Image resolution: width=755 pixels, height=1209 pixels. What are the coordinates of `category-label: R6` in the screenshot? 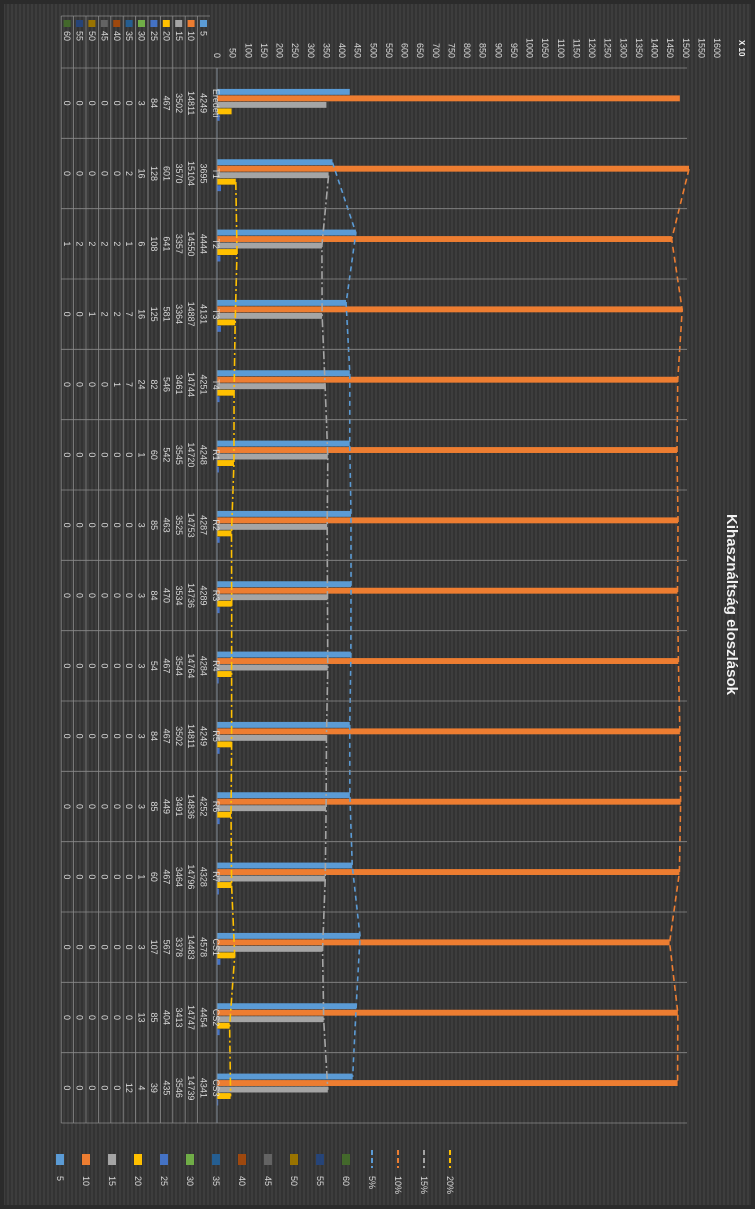 It's located at (216, 807).